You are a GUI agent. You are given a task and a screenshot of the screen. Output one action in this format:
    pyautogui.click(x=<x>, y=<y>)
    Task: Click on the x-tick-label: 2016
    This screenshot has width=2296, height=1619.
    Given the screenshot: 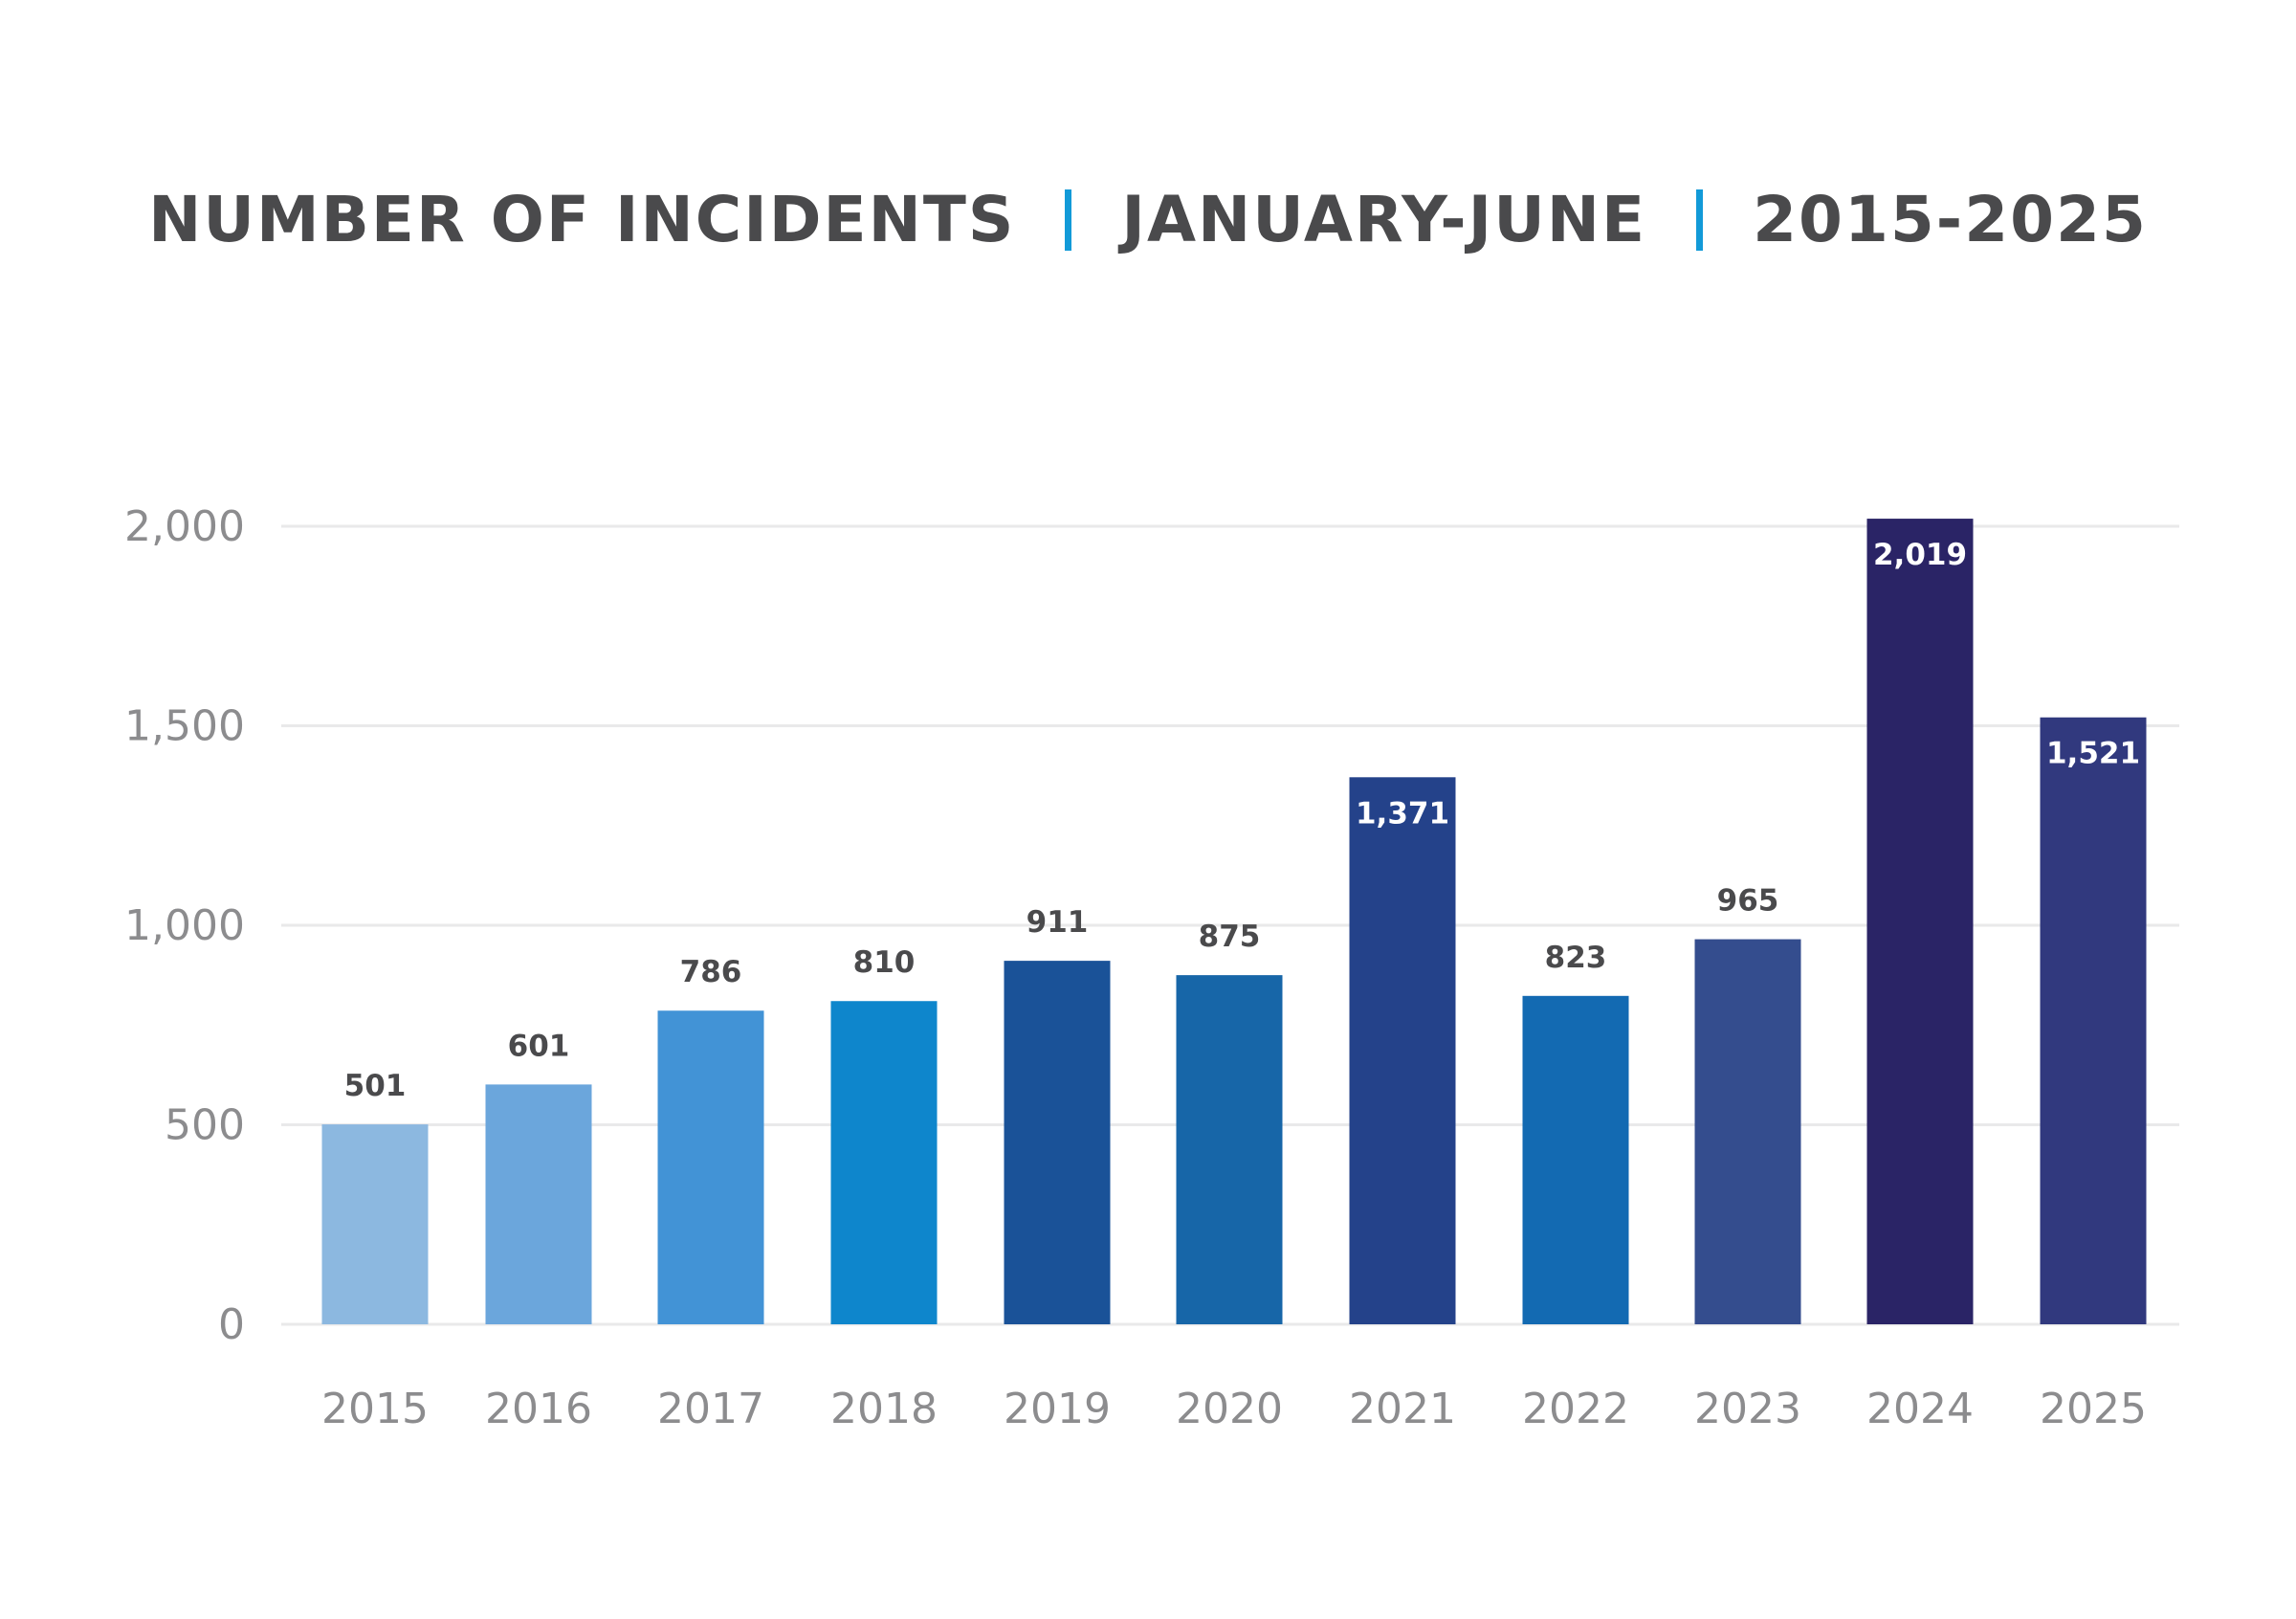 What is the action you would take?
    pyautogui.click(x=538, y=1409)
    